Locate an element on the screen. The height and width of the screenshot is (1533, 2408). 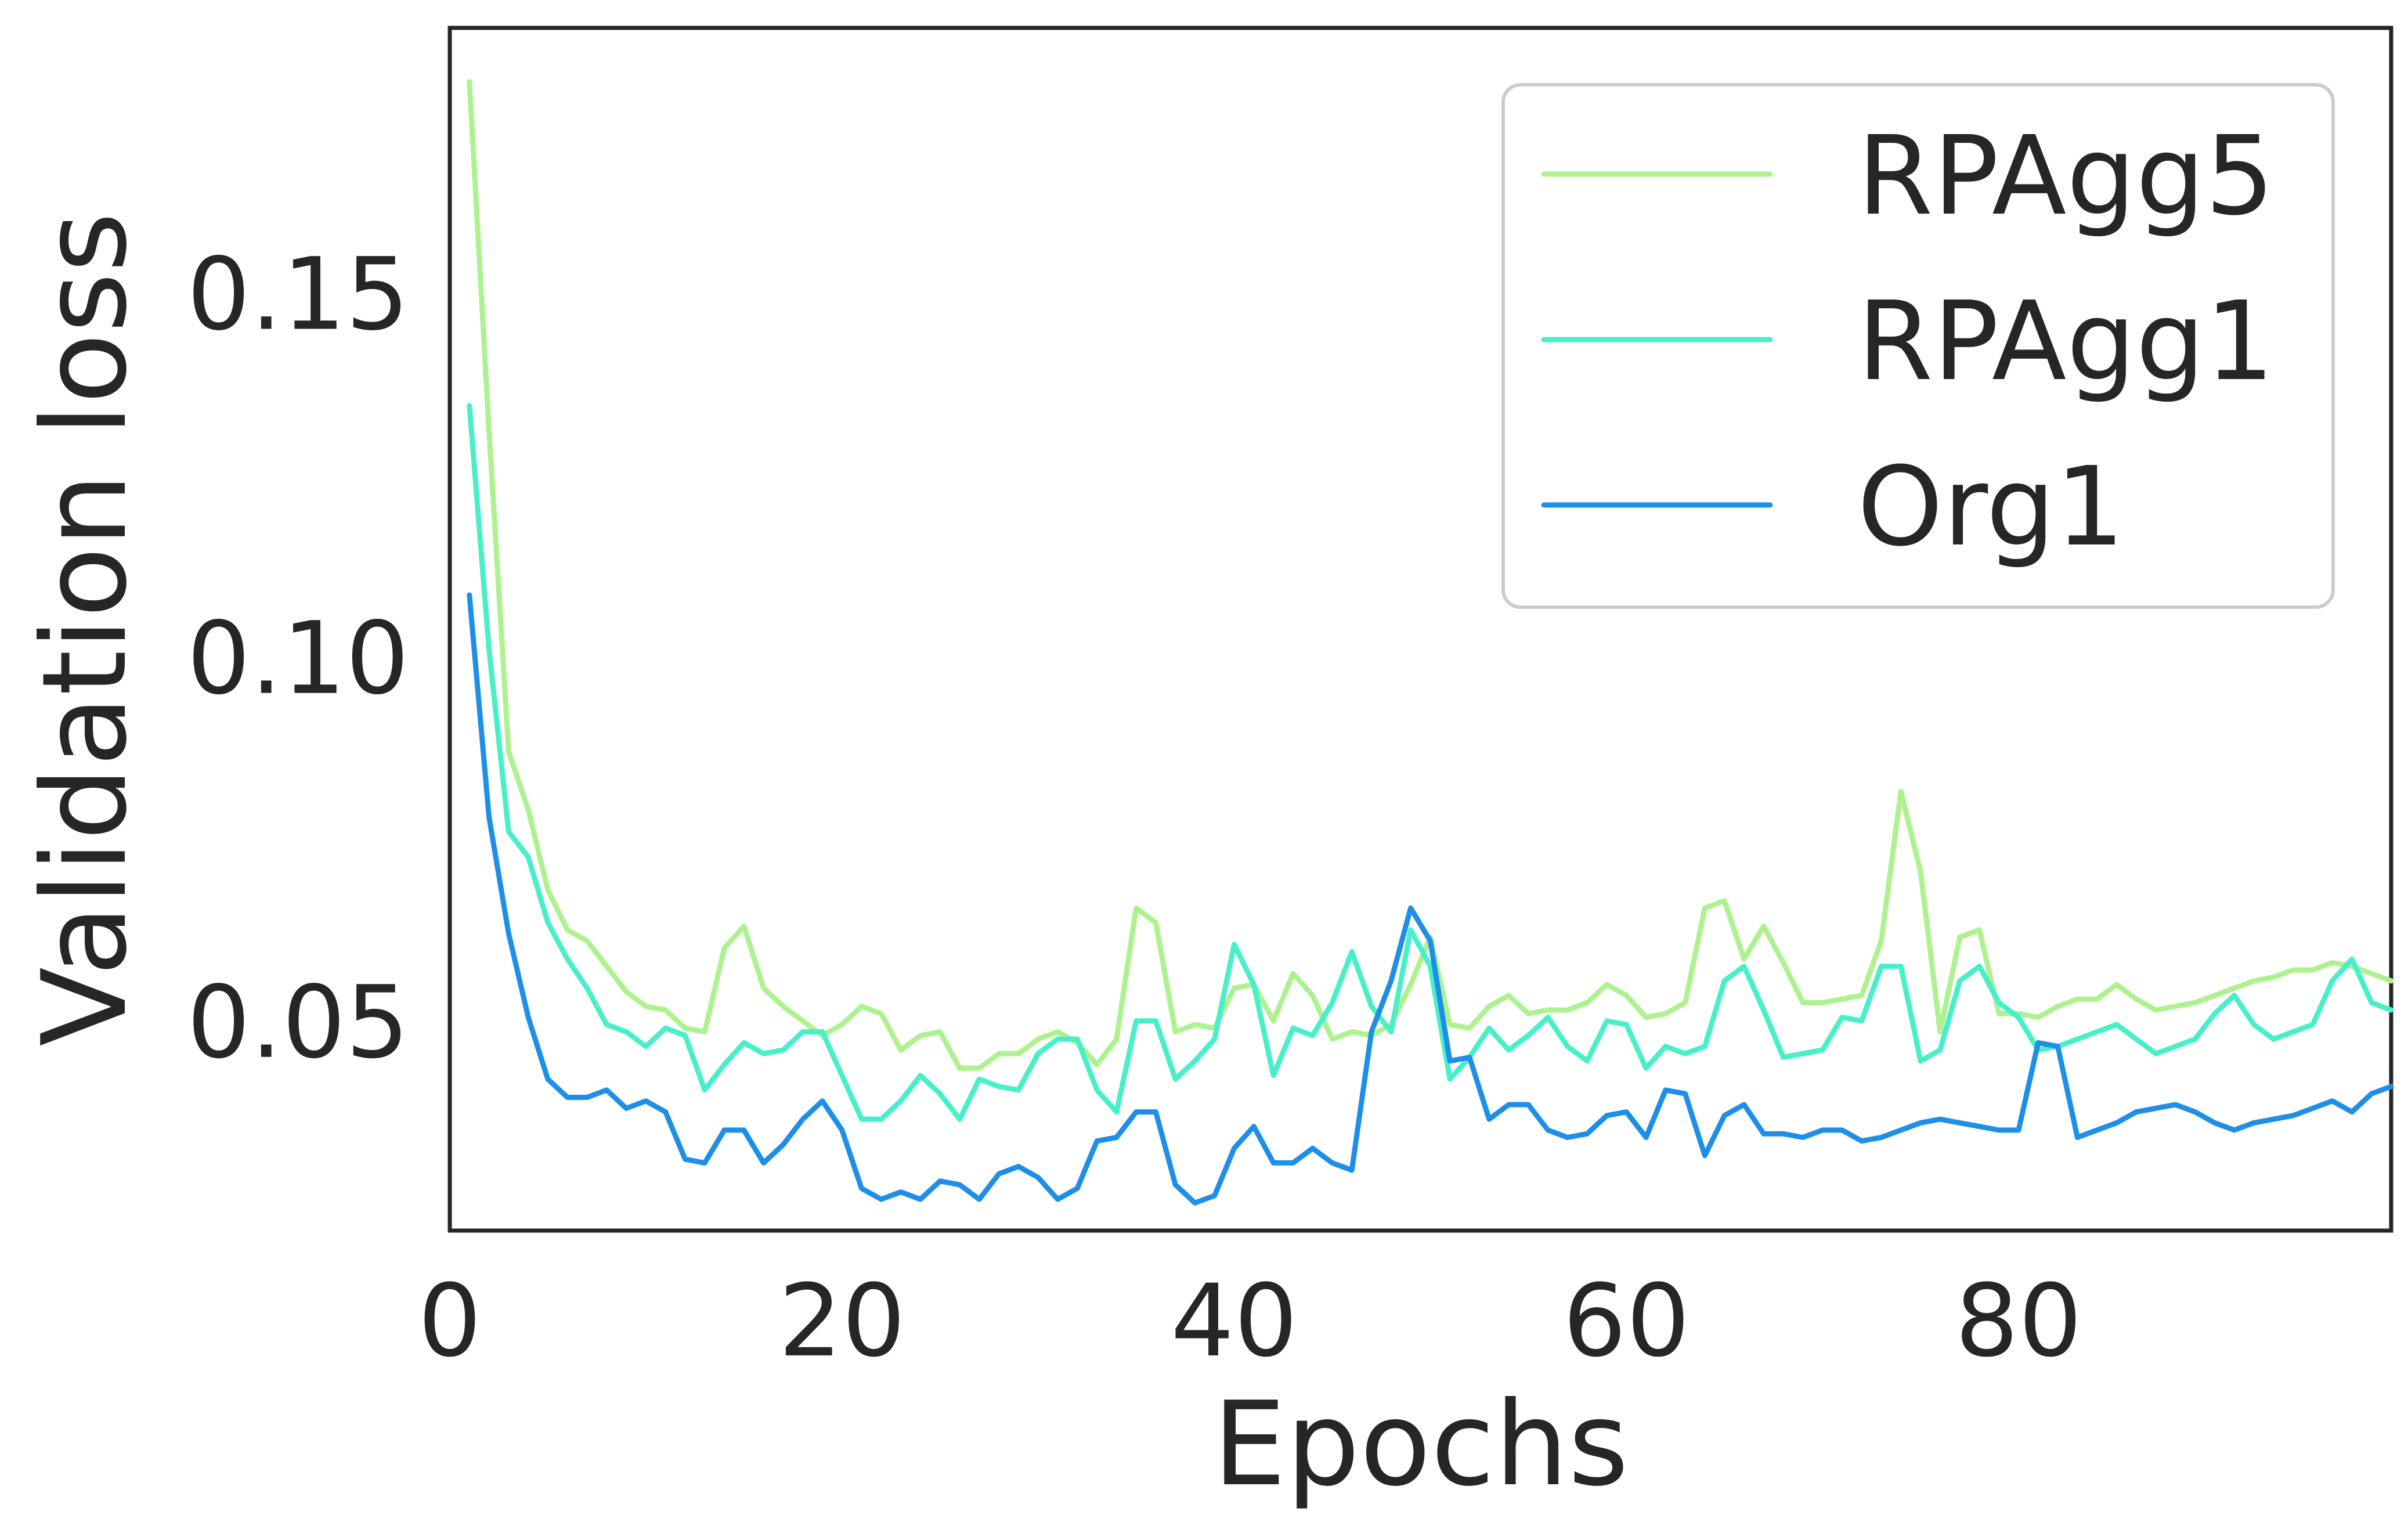
legend-entries: RPAgg5 RPAgg1 Org1 is located at coordinates (1908, 342).